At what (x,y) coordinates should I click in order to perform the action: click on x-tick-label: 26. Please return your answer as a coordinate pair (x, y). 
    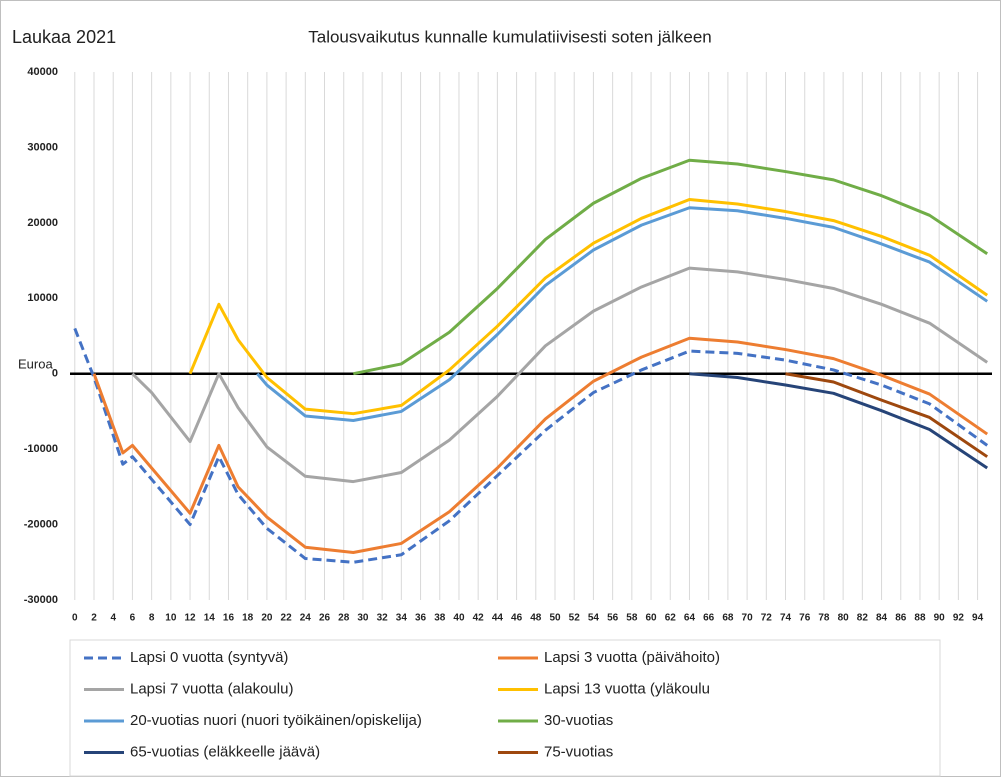
    Looking at the image, I should click on (325, 618).